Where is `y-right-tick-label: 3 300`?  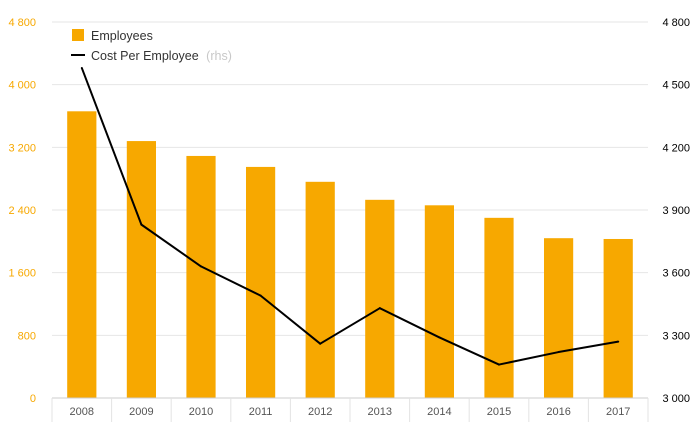 y-right-tick-label: 3 300 is located at coordinates (676, 336).